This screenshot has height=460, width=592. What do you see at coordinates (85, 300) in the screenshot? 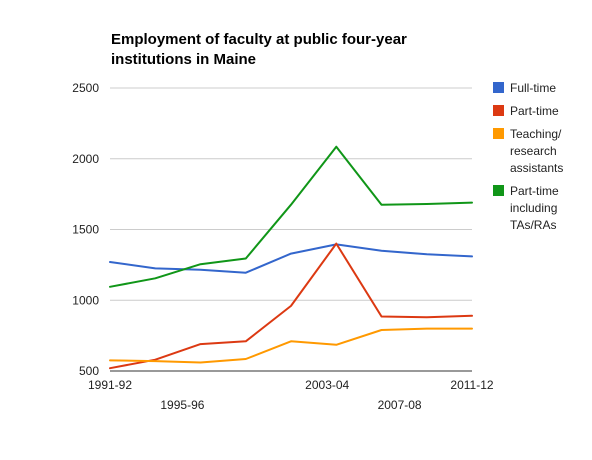
I see `y-tick-label: 1000` at bounding box center [85, 300].